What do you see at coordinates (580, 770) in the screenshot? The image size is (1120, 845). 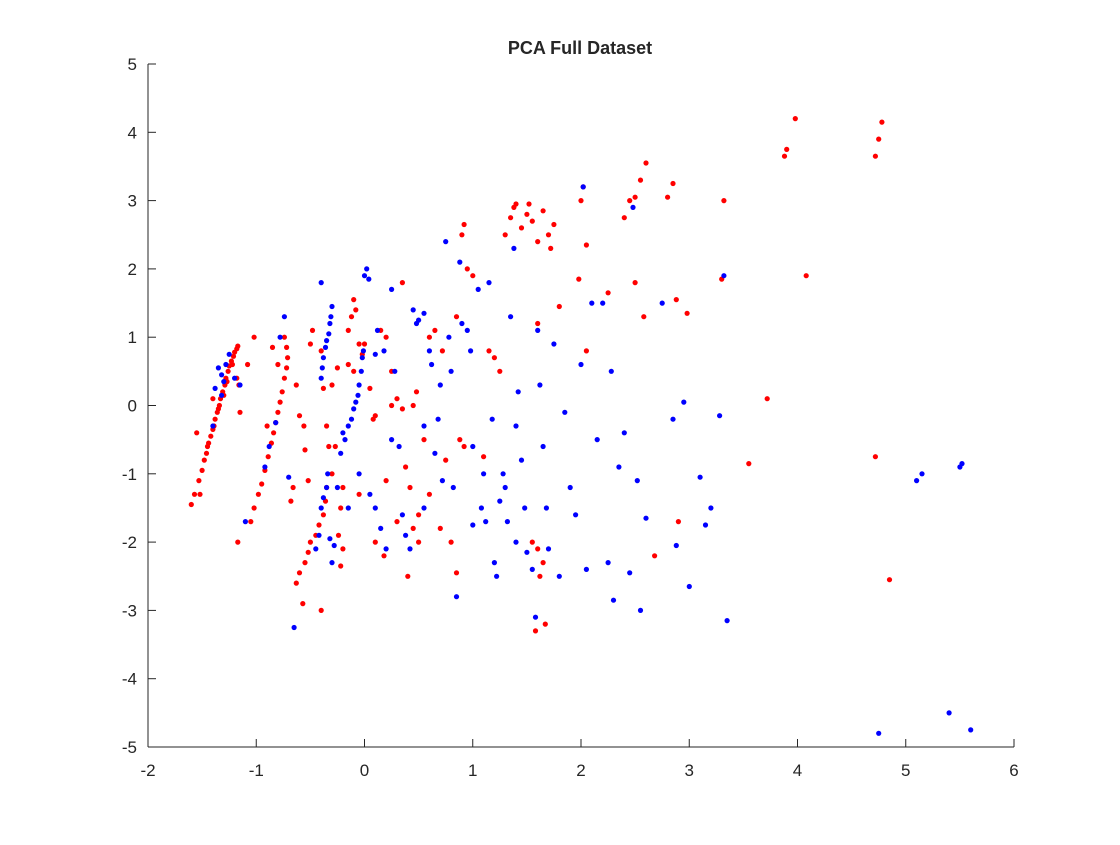 I see `x-tick-label: 2` at bounding box center [580, 770].